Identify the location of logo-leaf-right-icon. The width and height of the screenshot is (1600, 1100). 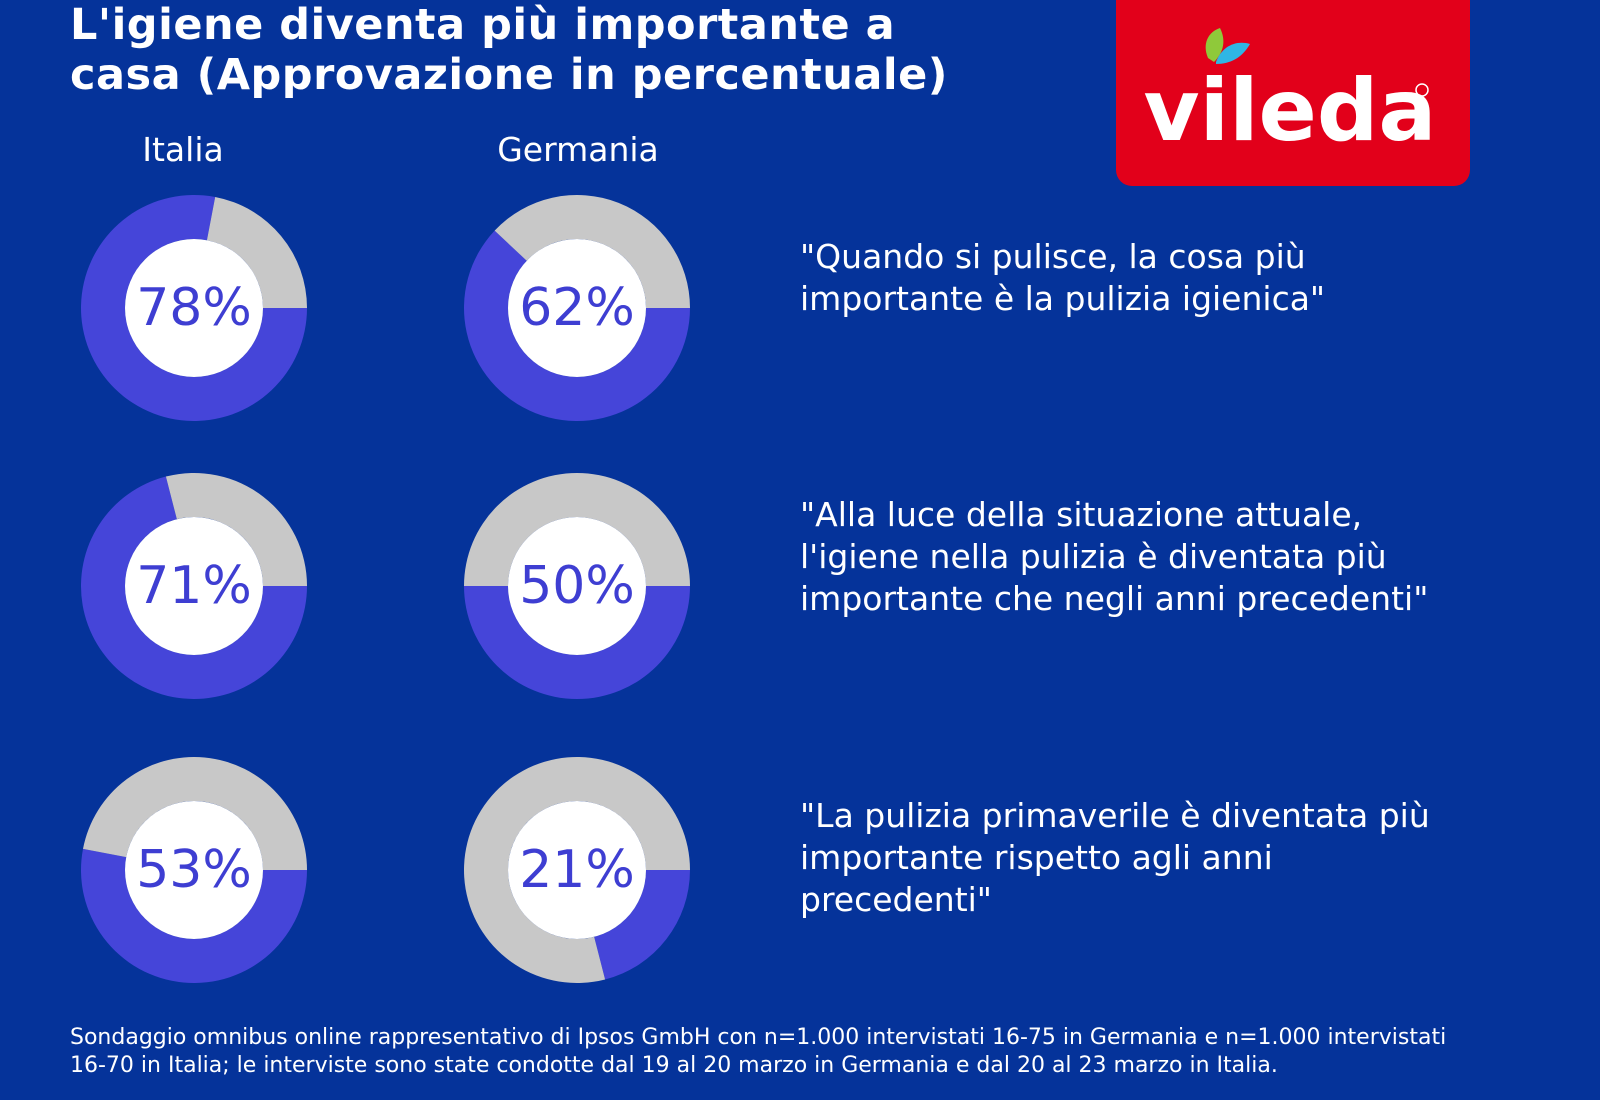
(1233, 53).